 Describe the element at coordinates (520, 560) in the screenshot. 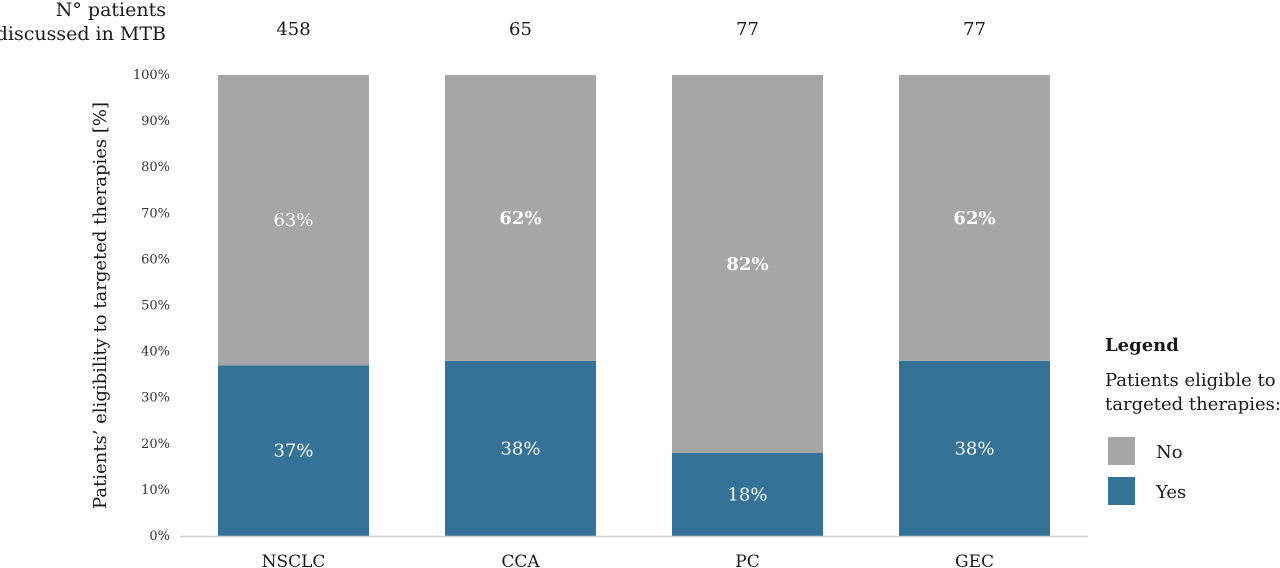

I see `x-category-label: CCA` at that location.